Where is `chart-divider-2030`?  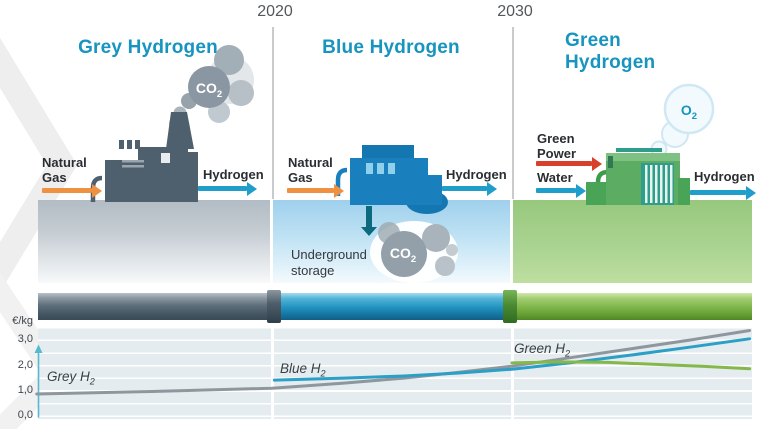 chart-divider-2030 is located at coordinates (512, 373).